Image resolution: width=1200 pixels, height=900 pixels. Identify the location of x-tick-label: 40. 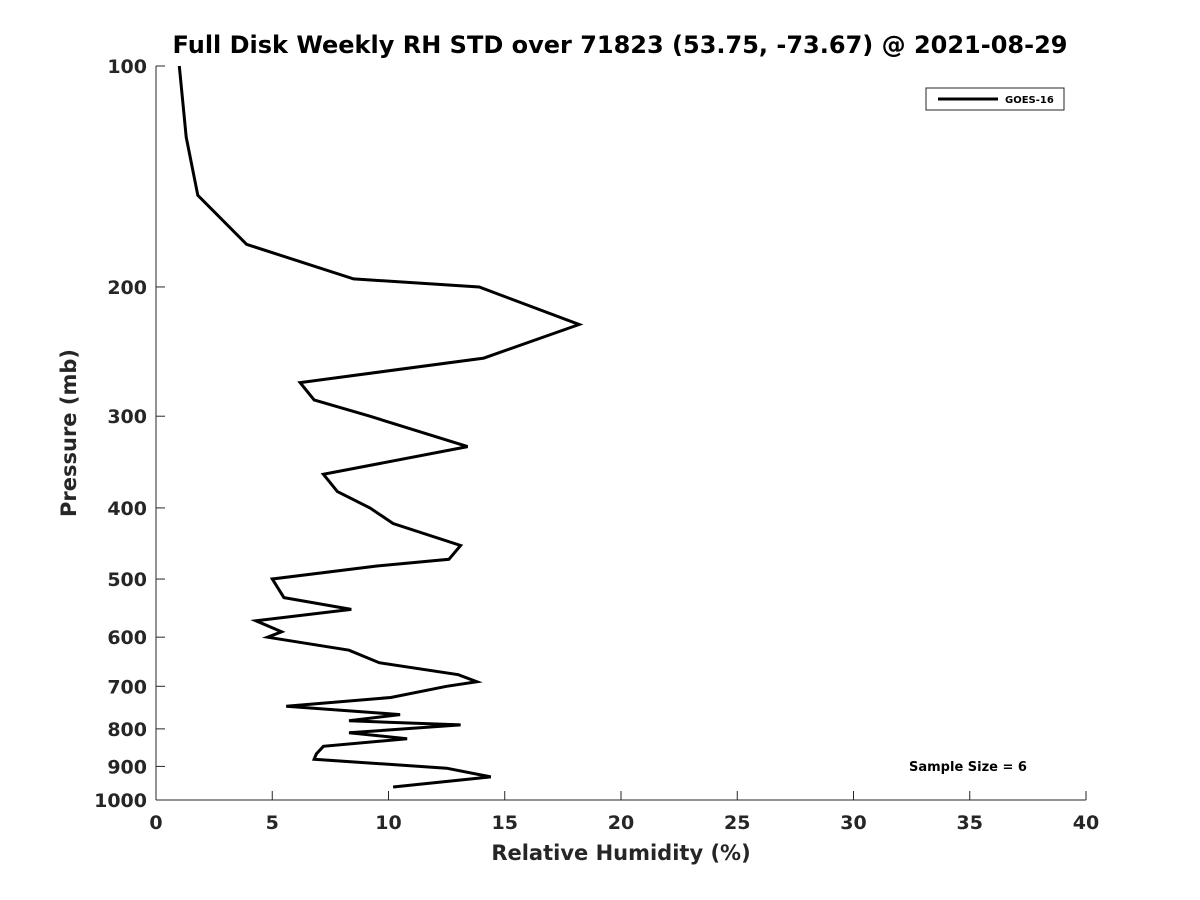
(1086, 823).